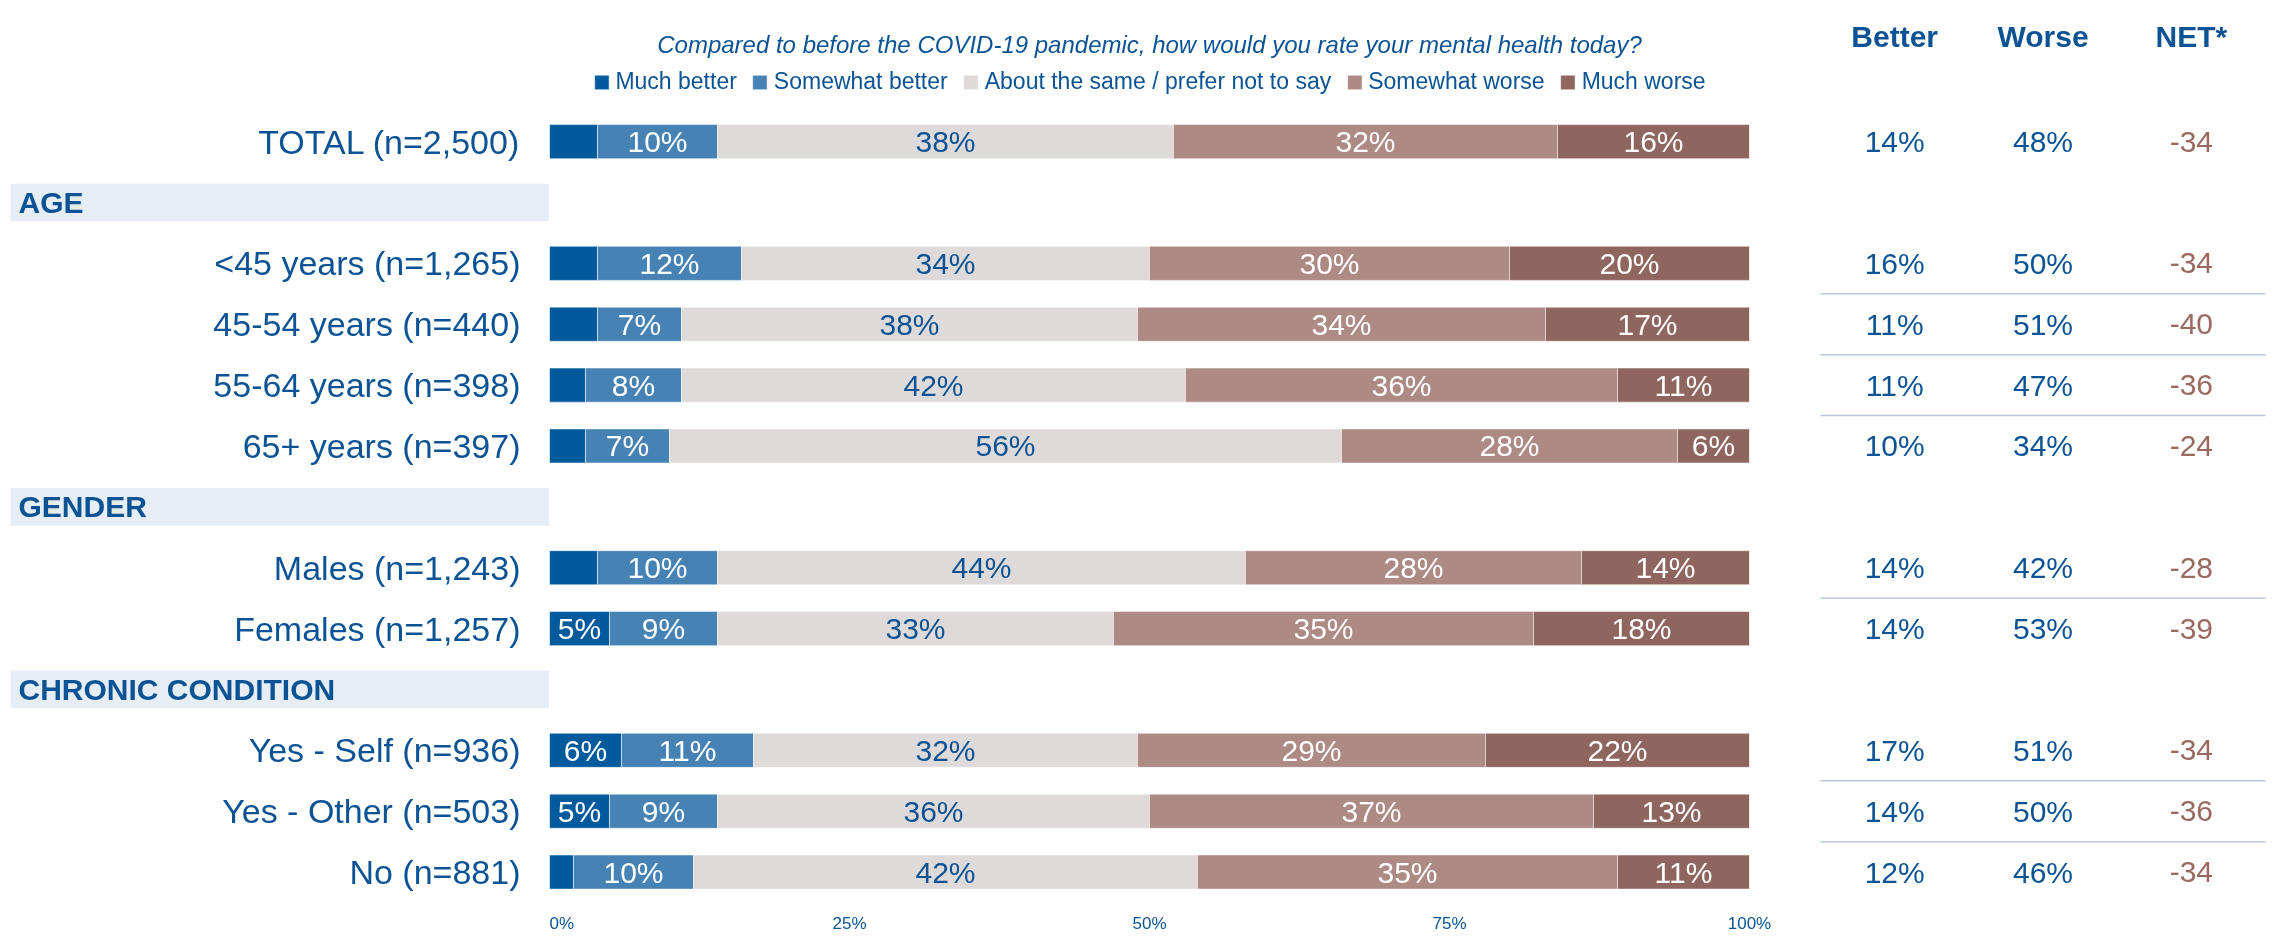 The width and height of the screenshot is (2280, 938). What do you see at coordinates (981, 568) in the screenshot?
I see `data-label: 44%` at bounding box center [981, 568].